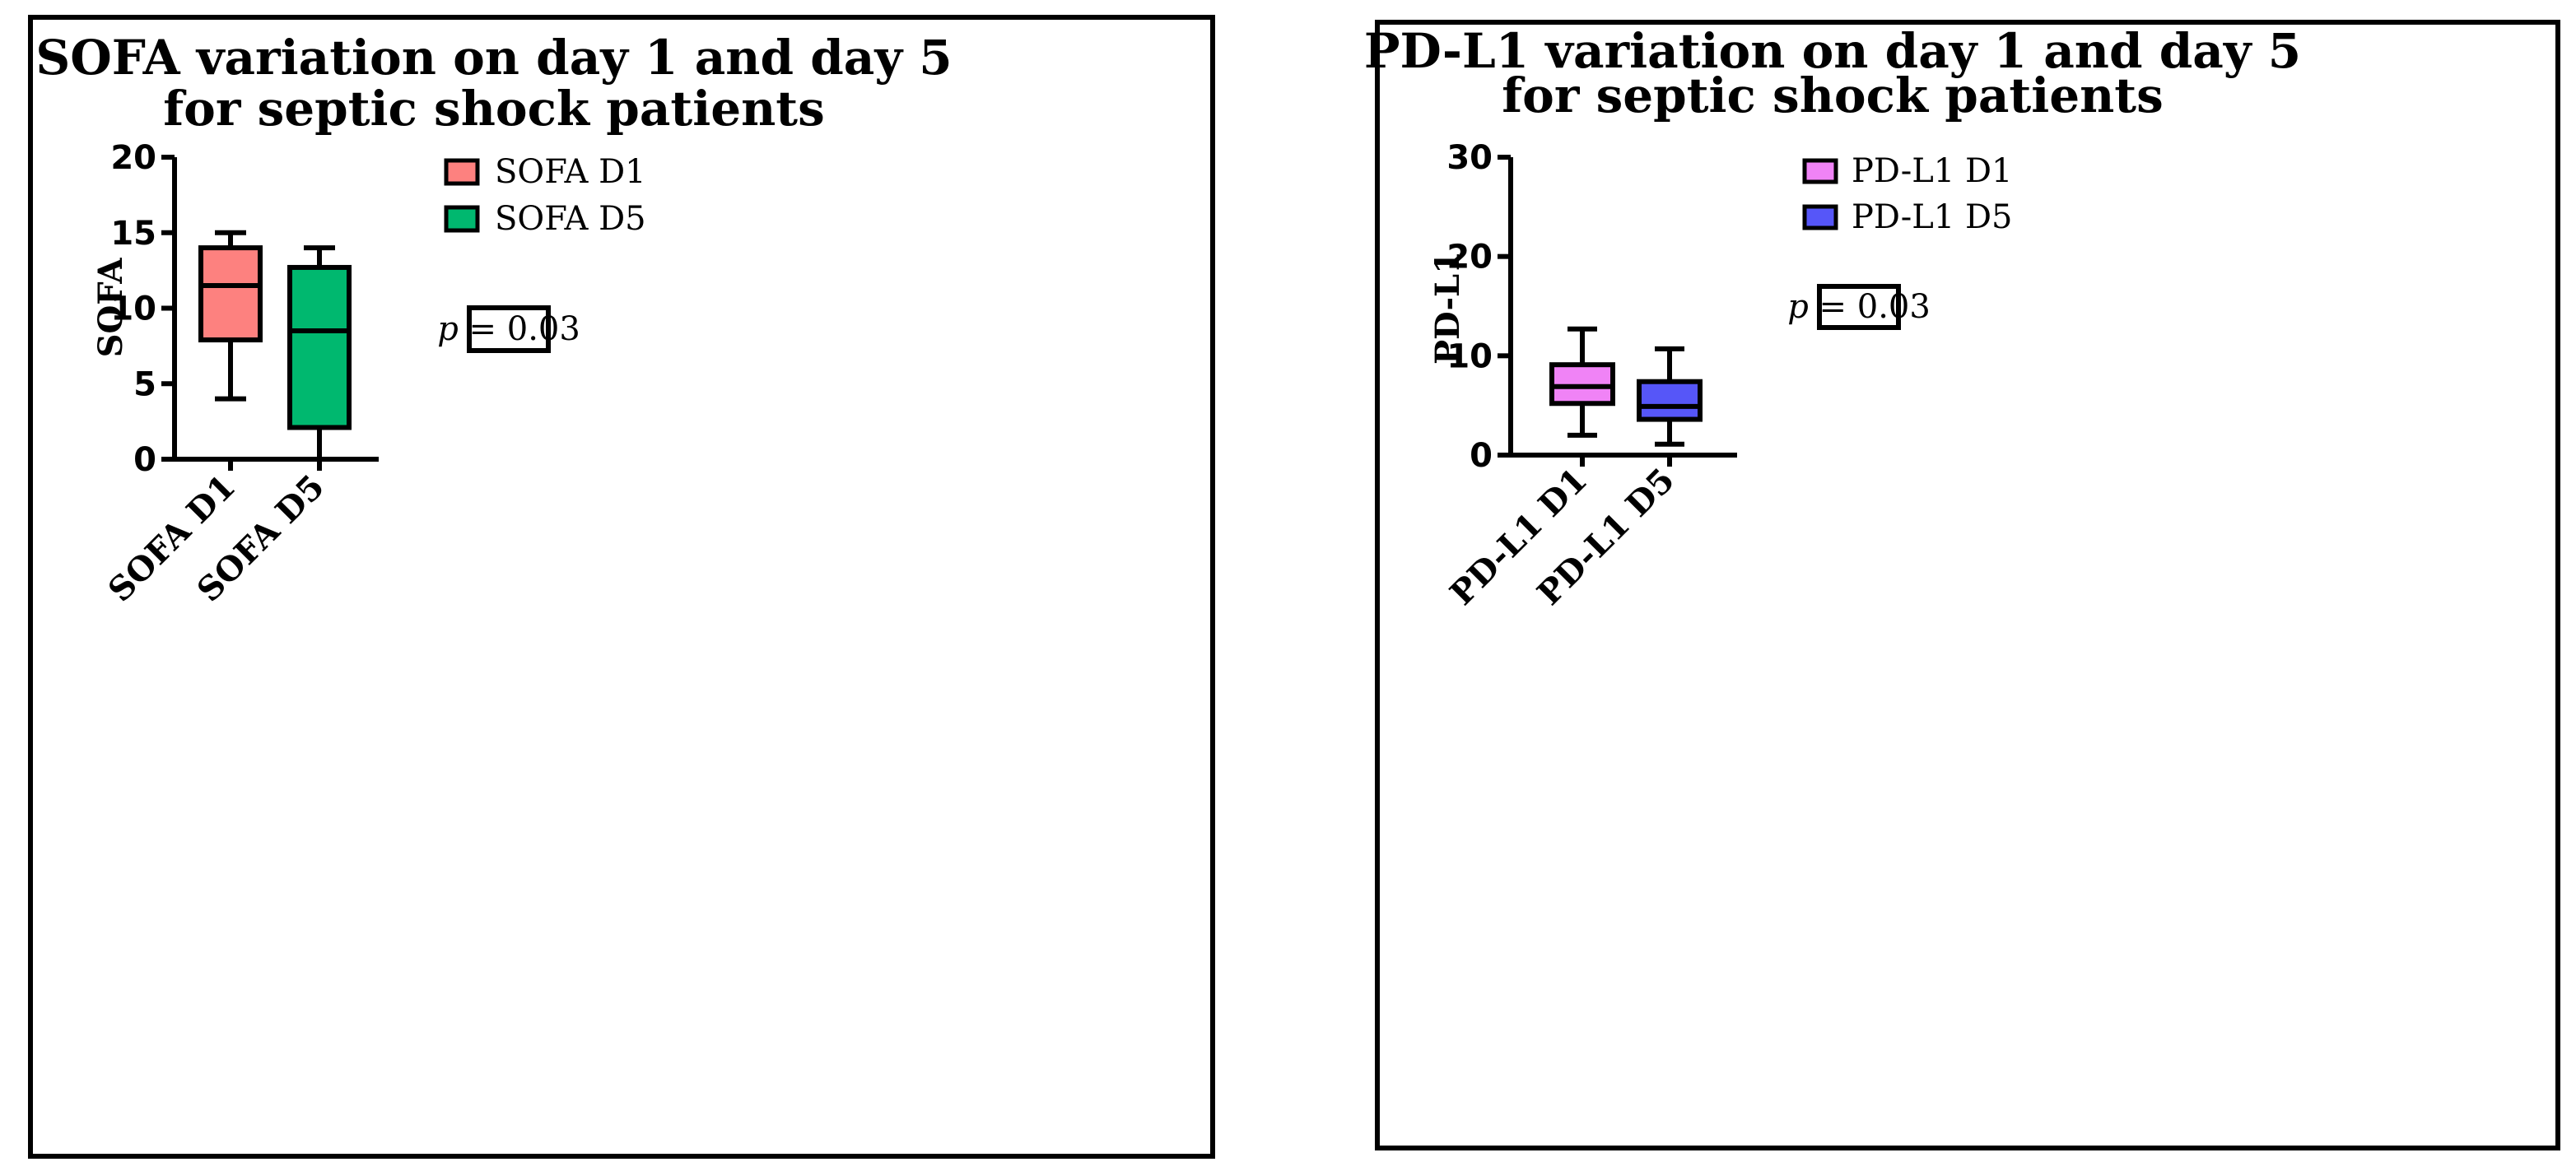 This screenshot has width=2576, height=1162. I want to click on pdl1-pvalue-text: p = 0.03, so click(1859, 307).